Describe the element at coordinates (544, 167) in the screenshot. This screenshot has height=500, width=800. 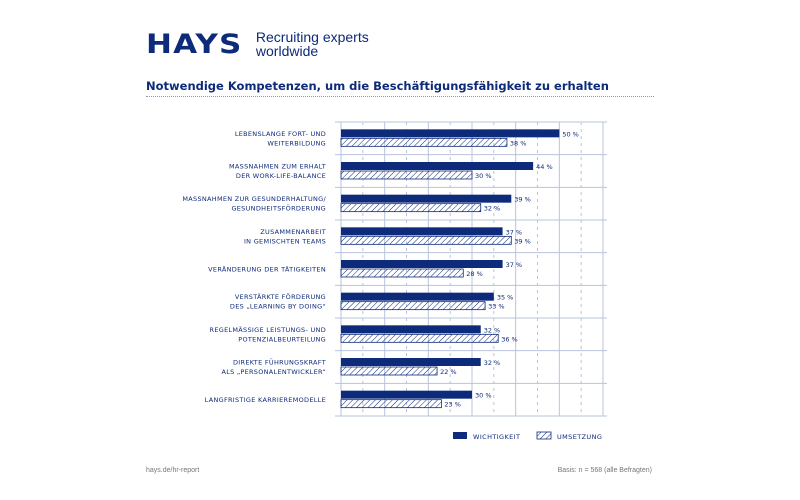
I see `data-label: 44 %` at that location.